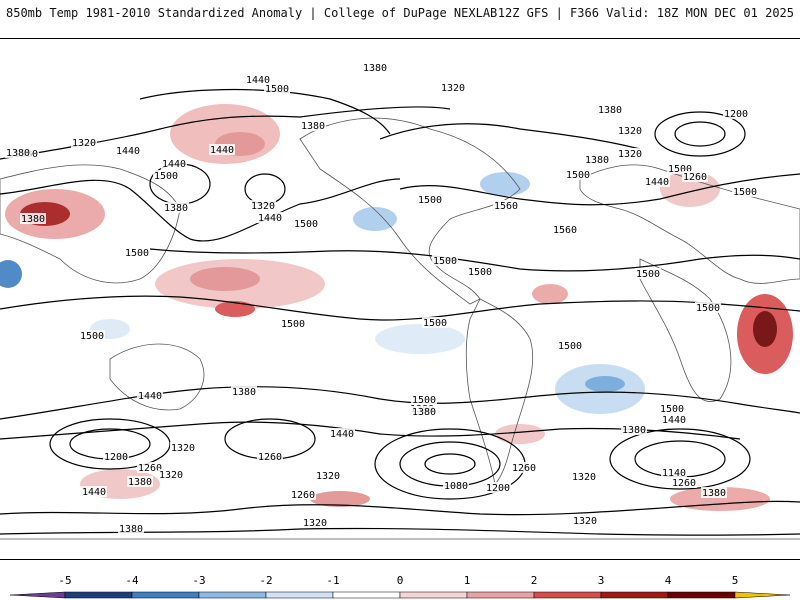  Describe the element at coordinates (332, 580) in the screenshot. I see `colorbar-tick-label: -1` at that location.